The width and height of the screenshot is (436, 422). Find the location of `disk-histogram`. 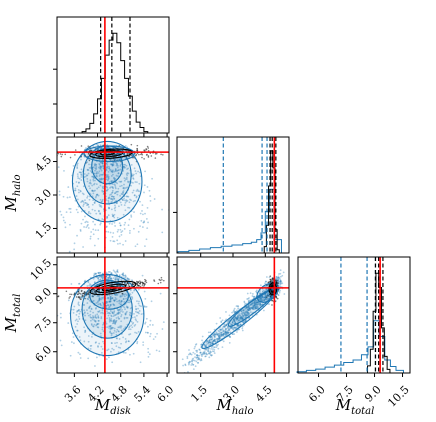

disk-histogram is located at coordinates (115, 82).